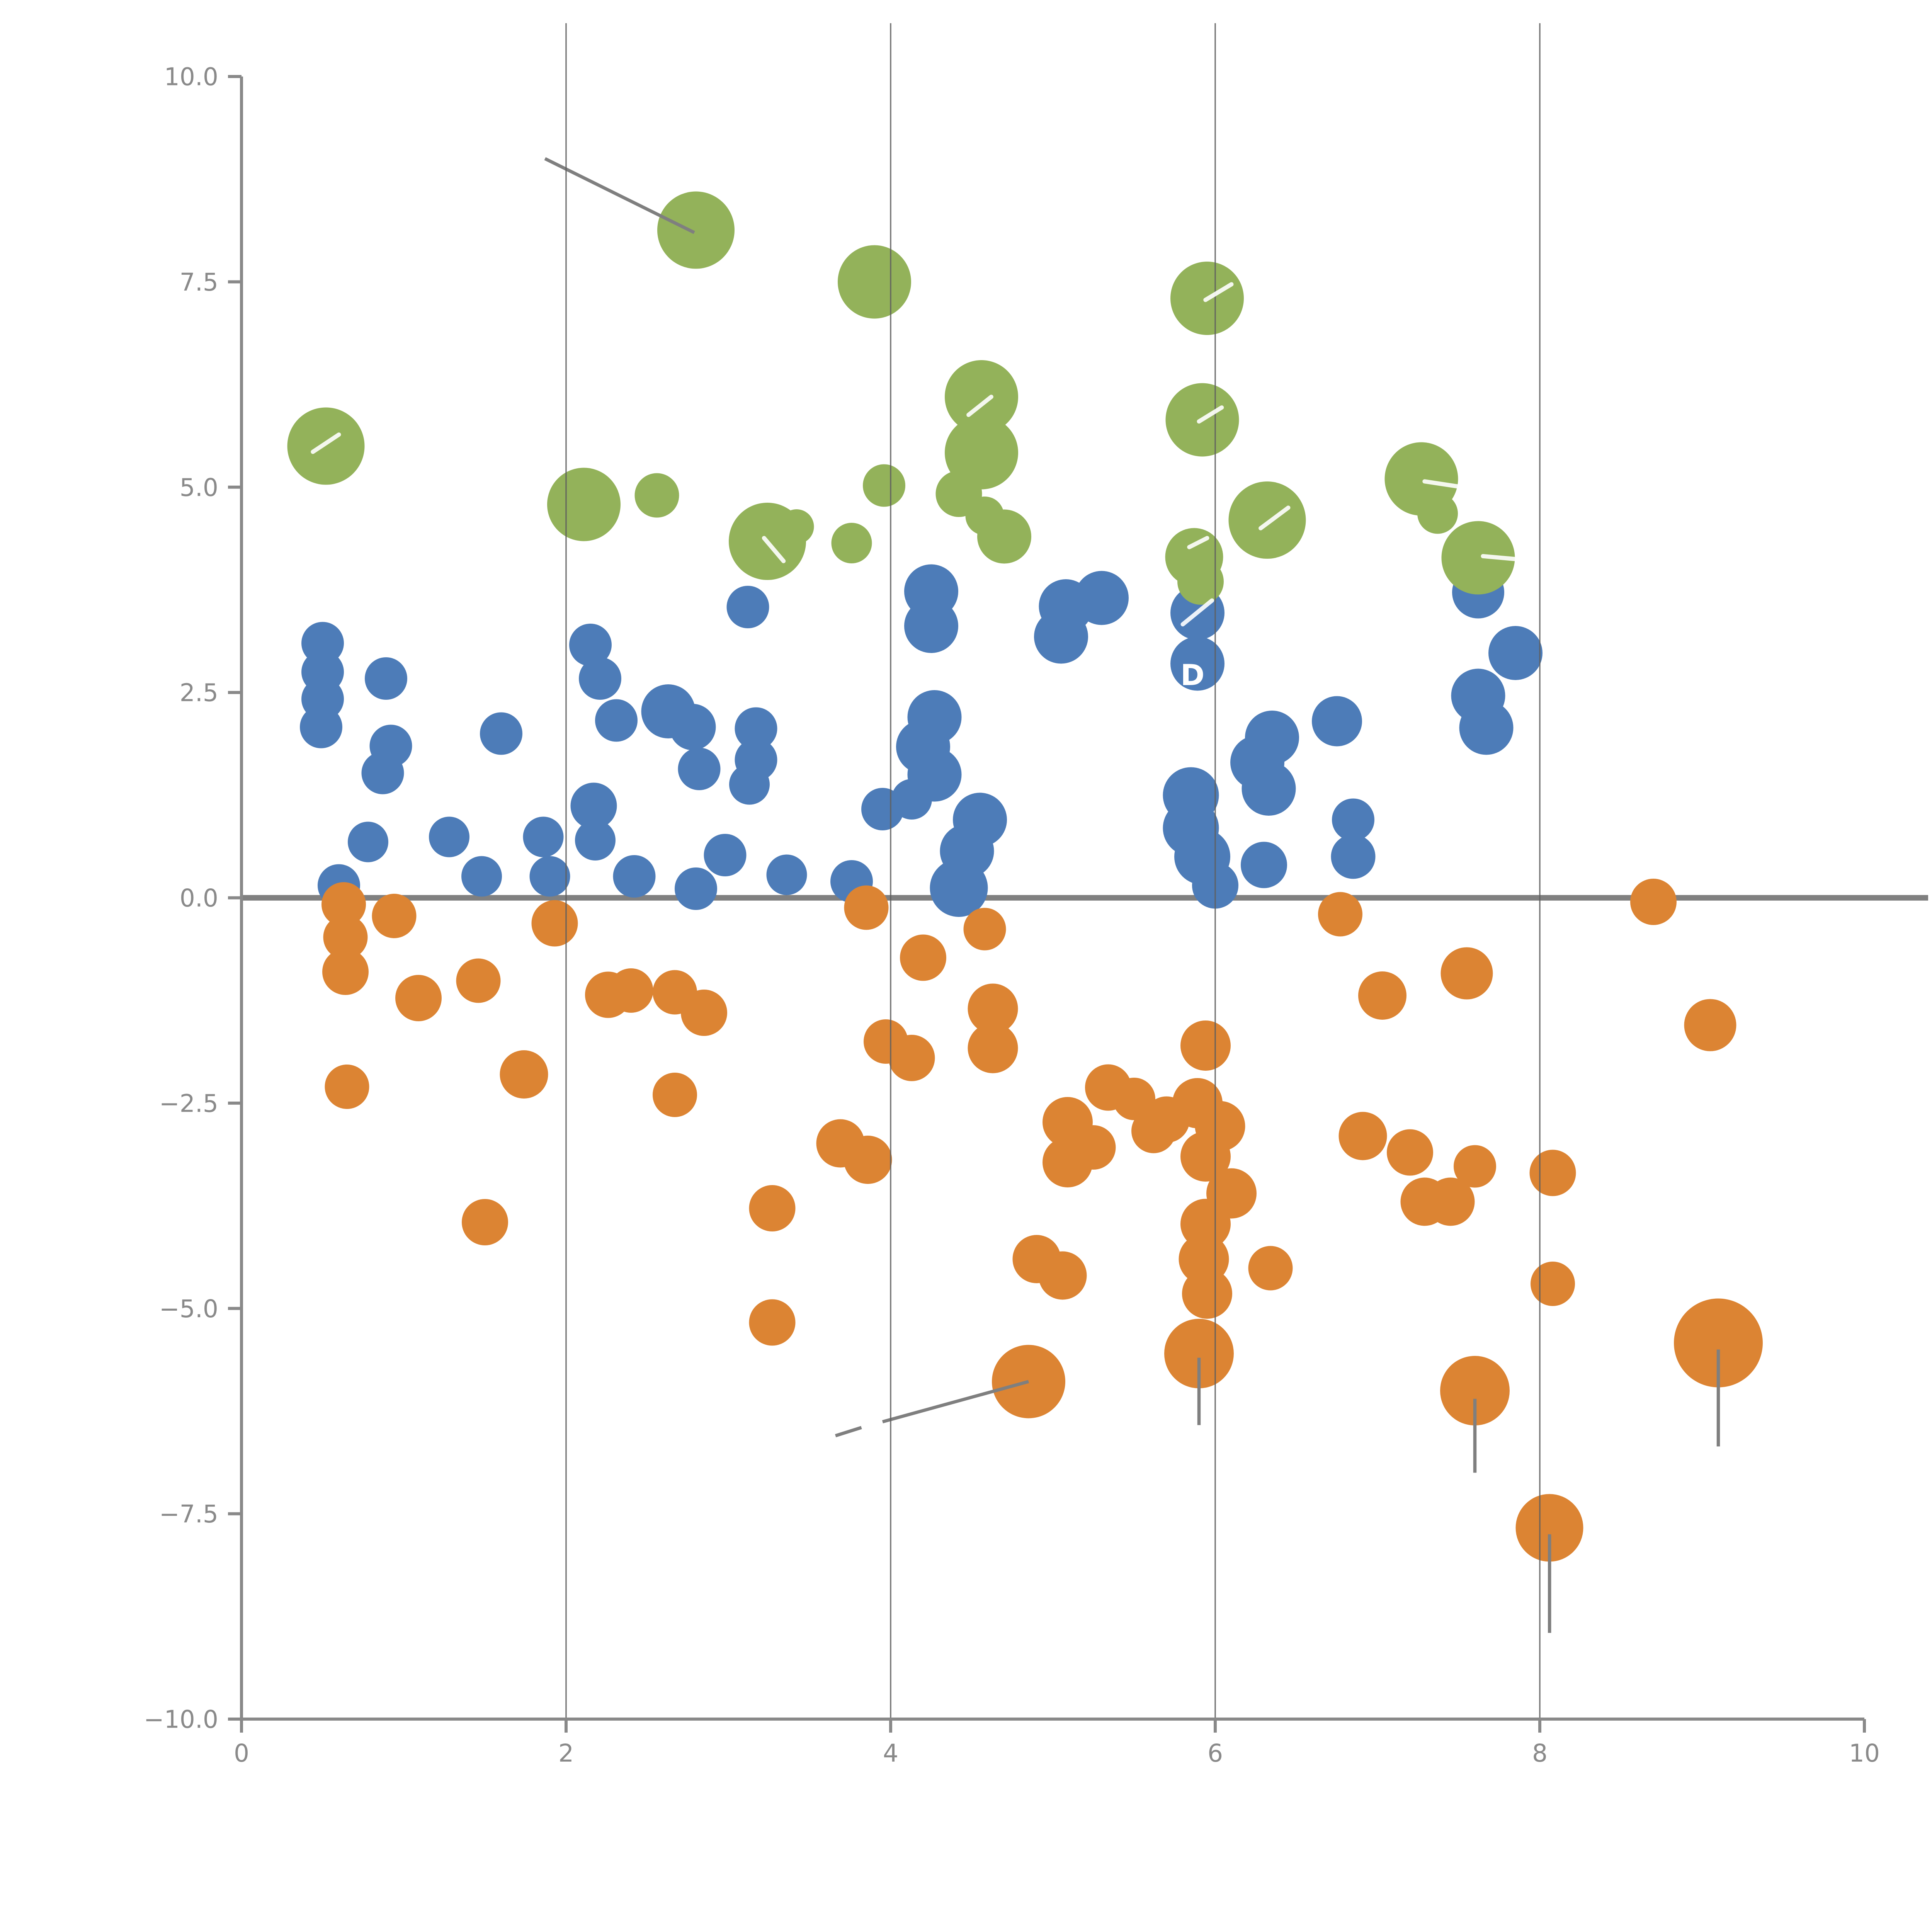 This screenshot has width=1932, height=1932. I want to click on y-tick-label: 2.5, so click(199, 693).